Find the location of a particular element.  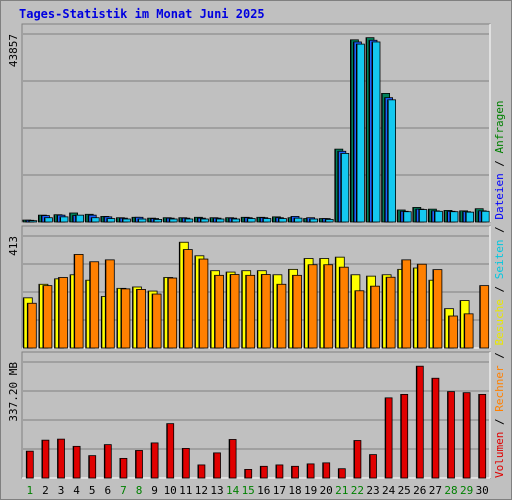

x-tick-label: 13 is located at coordinates (216, 490).